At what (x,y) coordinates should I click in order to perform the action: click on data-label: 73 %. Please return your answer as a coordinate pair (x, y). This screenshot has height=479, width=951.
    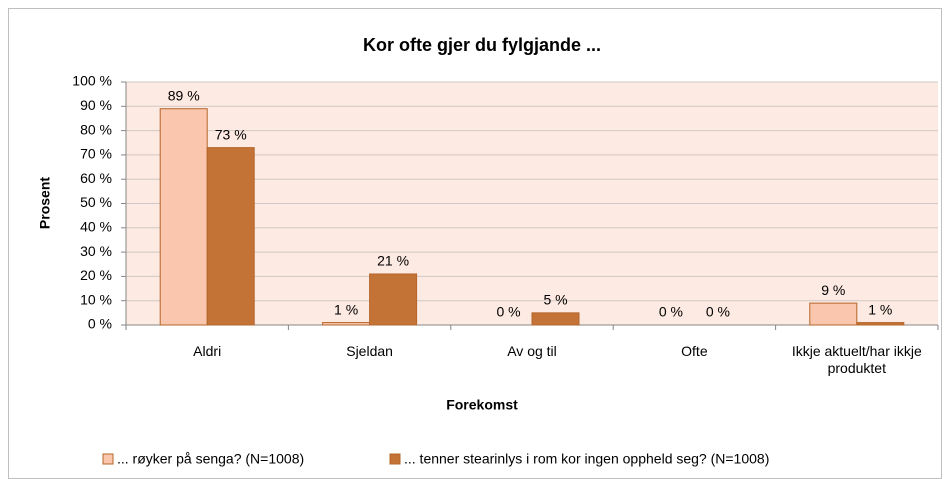
    Looking at the image, I should click on (231, 134).